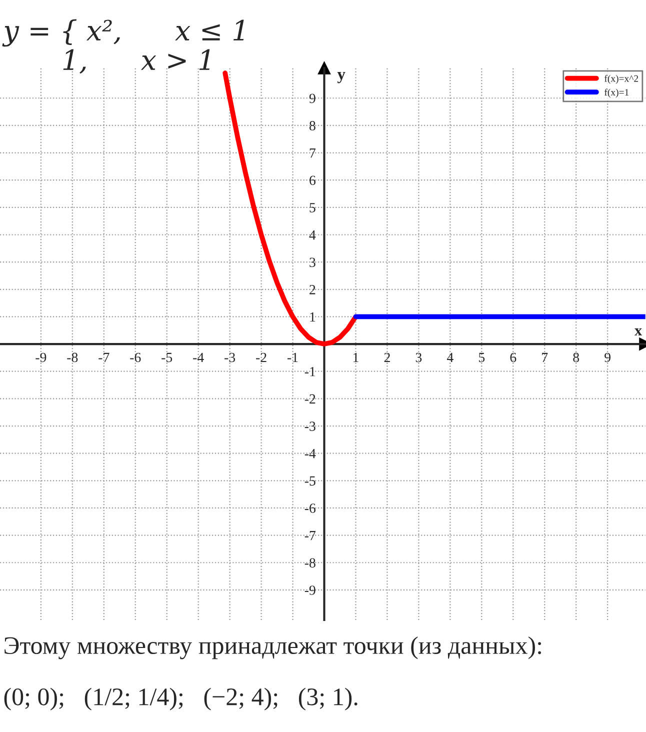 This screenshot has width=646, height=732. What do you see at coordinates (545, 357) in the screenshot?
I see `x-tick-label: 7` at bounding box center [545, 357].